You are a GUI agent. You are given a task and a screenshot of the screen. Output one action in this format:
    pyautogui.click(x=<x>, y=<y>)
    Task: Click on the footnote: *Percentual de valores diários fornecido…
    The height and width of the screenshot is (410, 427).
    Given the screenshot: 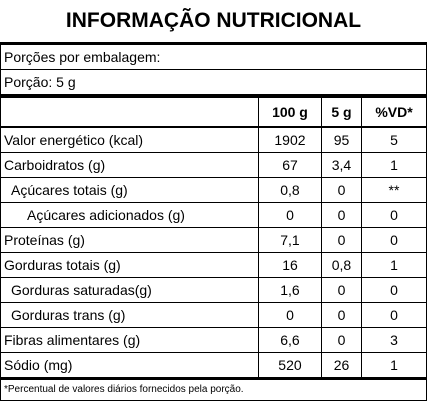 What is the action you would take?
    pyautogui.click(x=124, y=389)
    